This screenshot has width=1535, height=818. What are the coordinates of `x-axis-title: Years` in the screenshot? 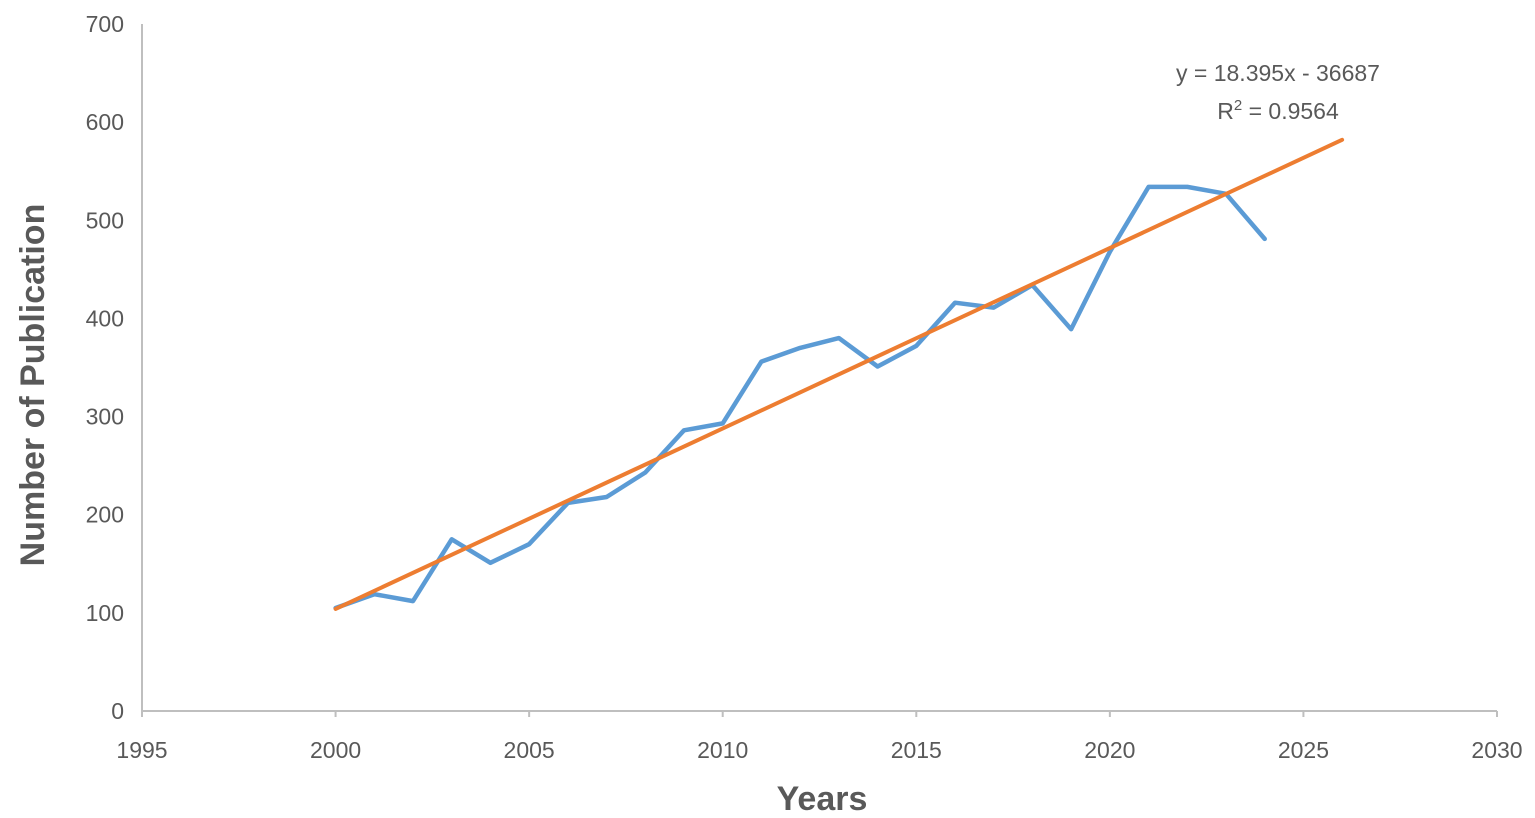 It's located at (822, 799).